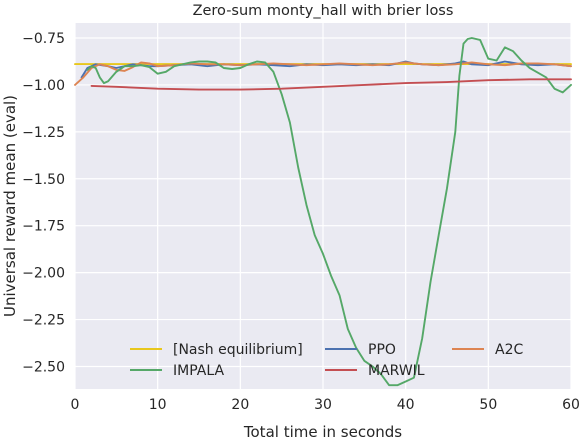 This screenshot has height=441, width=581. Describe the element at coordinates (198, 371) in the screenshot. I see `legend-label-impala: IMPALA` at that location.